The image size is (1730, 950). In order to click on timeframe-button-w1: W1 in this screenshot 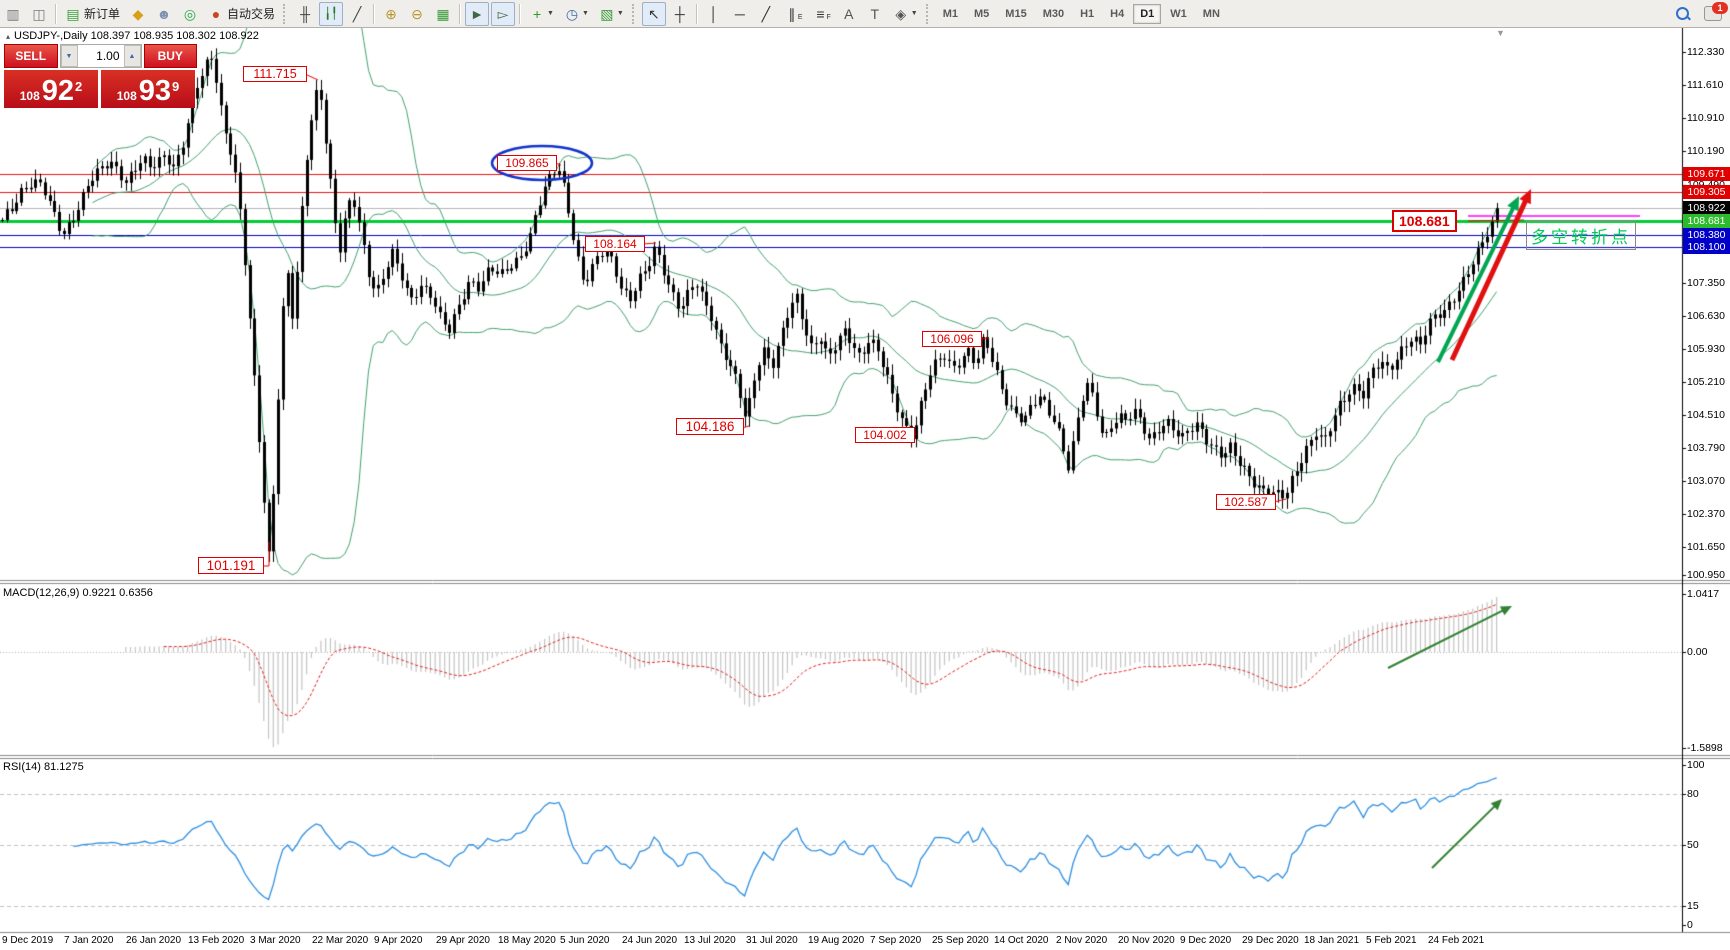, I will do `click(1178, 13)`.